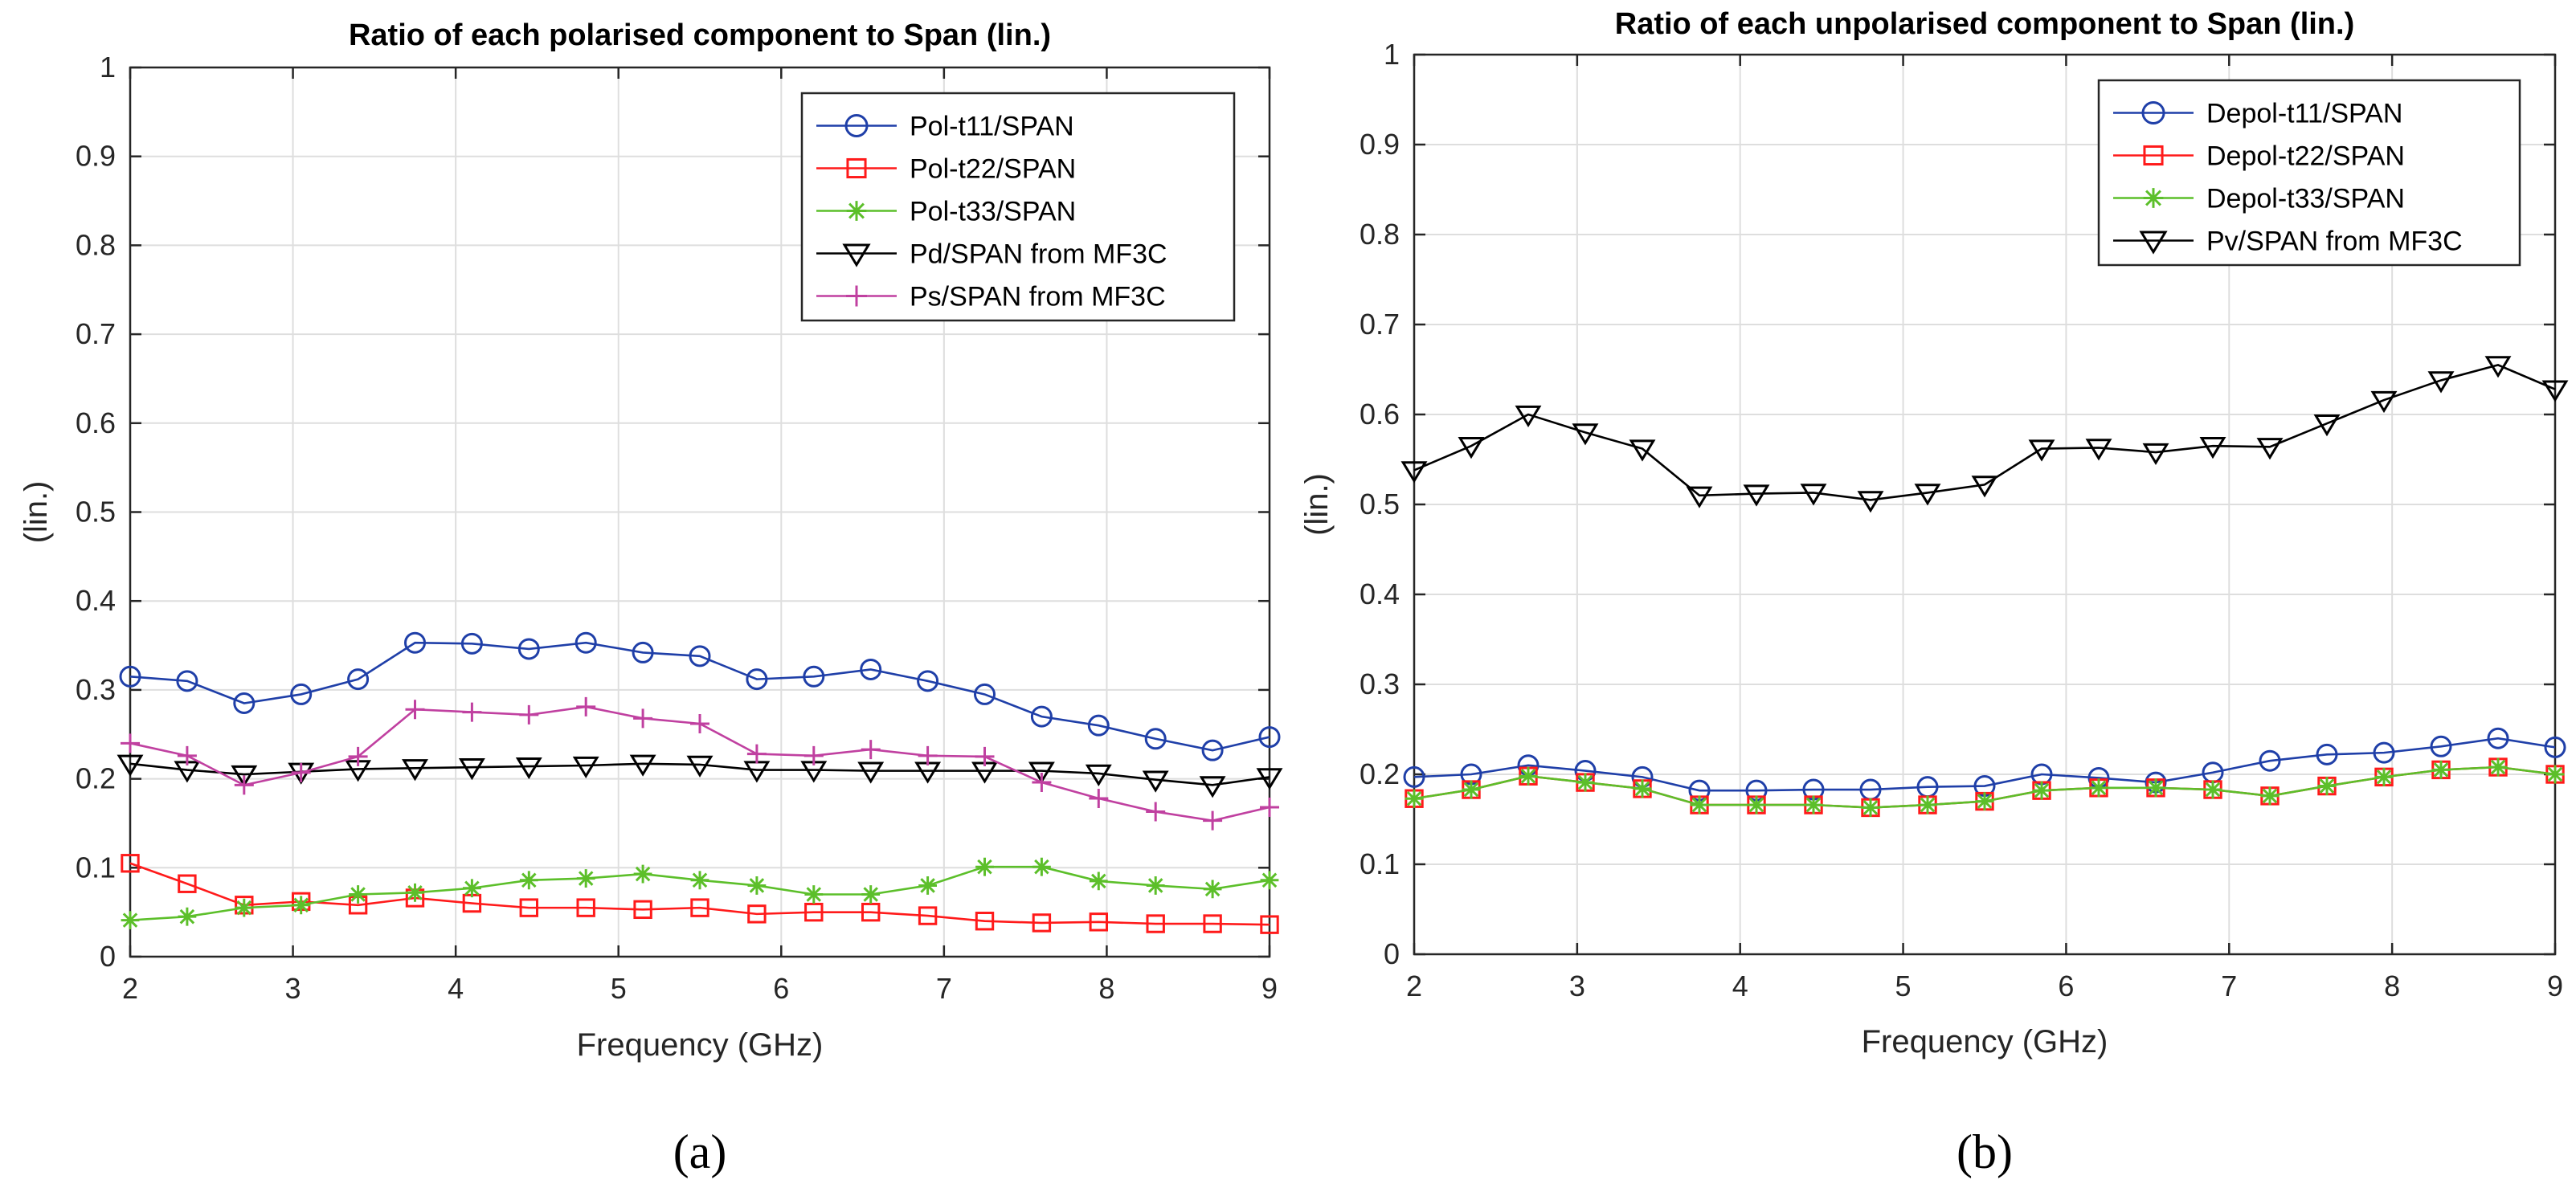 This screenshot has width=2576, height=1192. Describe the element at coordinates (1039, 254) in the screenshot. I see `legend-label: Pd/SPAN from MF3C` at that location.